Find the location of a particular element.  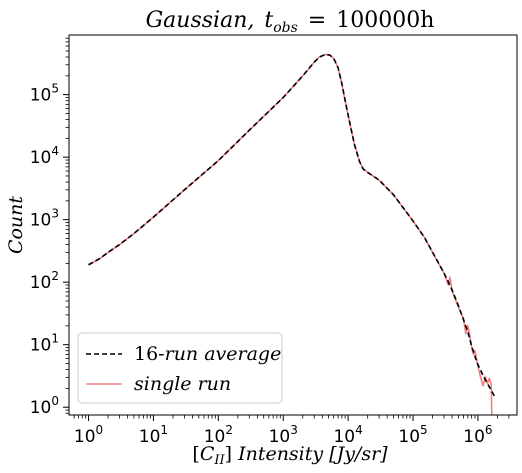

legend-label-single: single run is located at coordinates (182, 384).